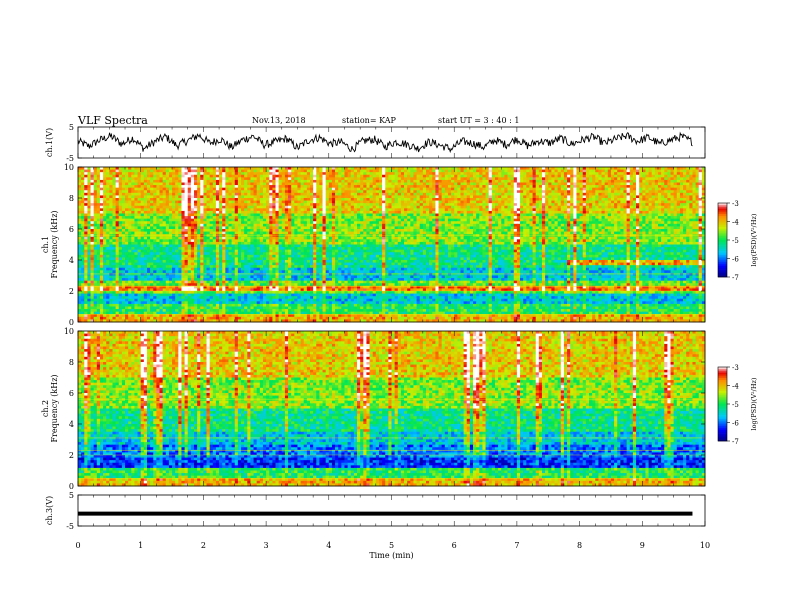  Describe the element at coordinates (369, 120) in the screenshot. I see `station-label: station= KAP` at that location.